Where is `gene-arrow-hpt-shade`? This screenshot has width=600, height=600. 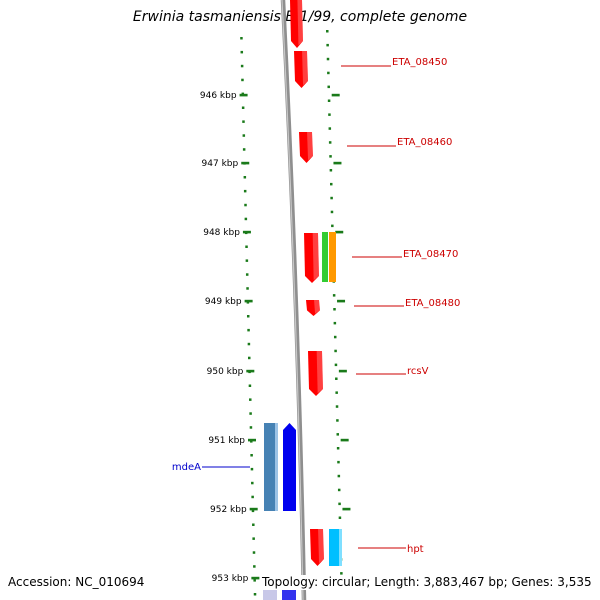
gene-arrow-hpt-shade is located at coordinates (321, 546).